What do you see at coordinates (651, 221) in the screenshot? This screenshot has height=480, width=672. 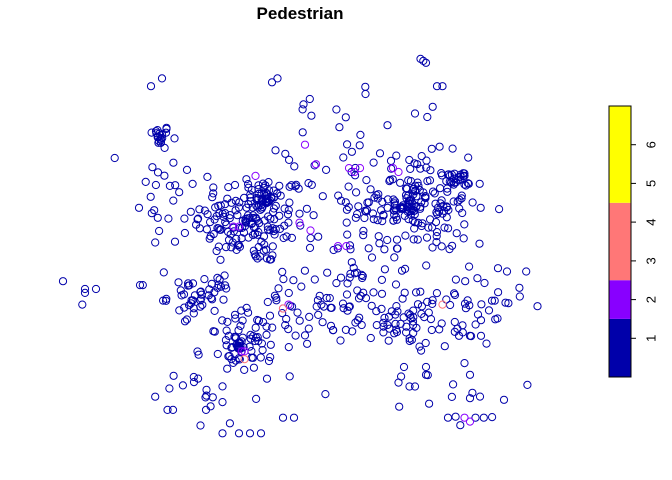 I see `legend-tick-label: 4` at bounding box center [651, 221].